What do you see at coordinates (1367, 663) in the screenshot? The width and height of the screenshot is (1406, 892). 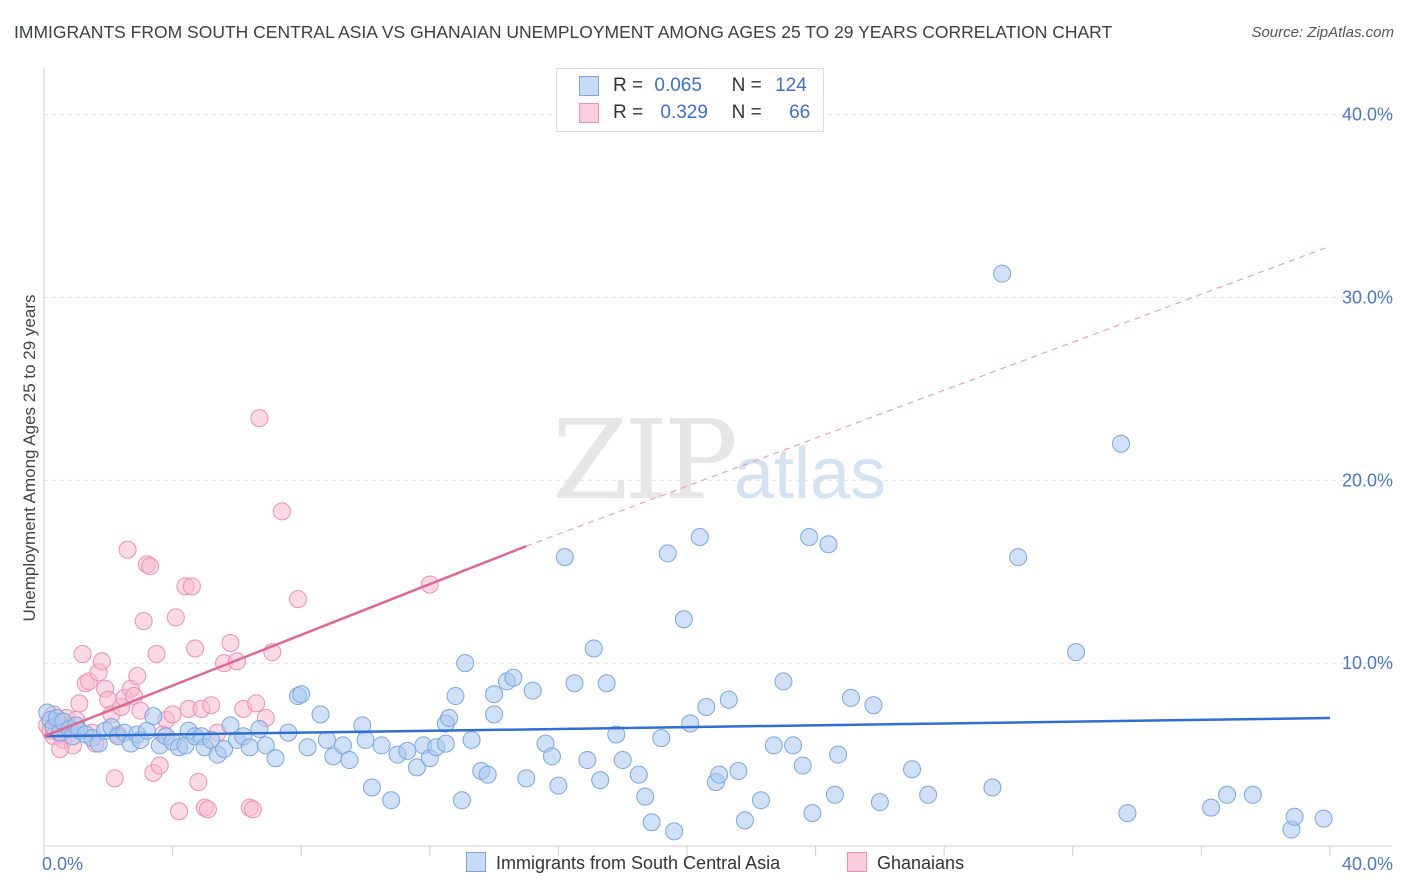 I see `y-tick-label-0: 10.0%` at bounding box center [1367, 663].